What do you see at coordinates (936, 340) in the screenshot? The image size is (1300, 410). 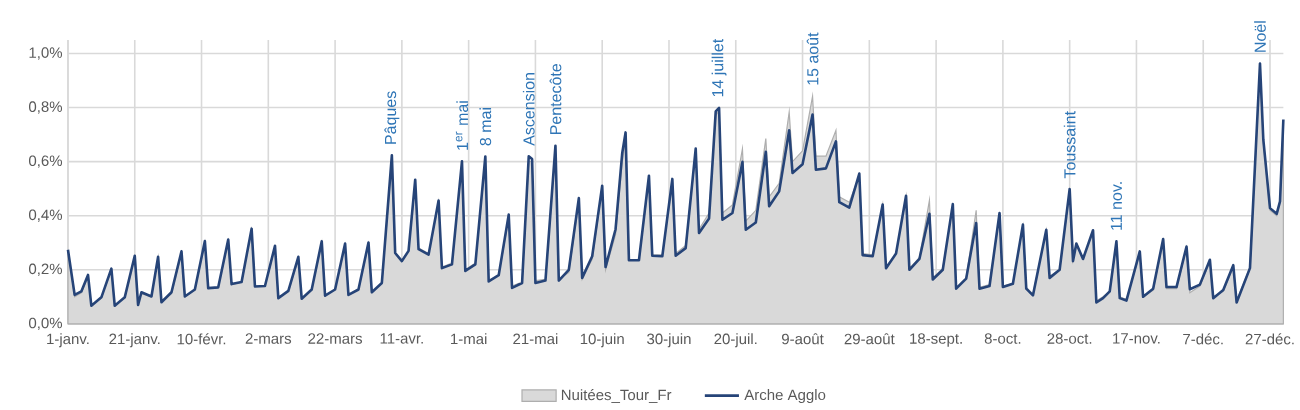 I see `x-tick-label: 18-sept.` at bounding box center [936, 340].